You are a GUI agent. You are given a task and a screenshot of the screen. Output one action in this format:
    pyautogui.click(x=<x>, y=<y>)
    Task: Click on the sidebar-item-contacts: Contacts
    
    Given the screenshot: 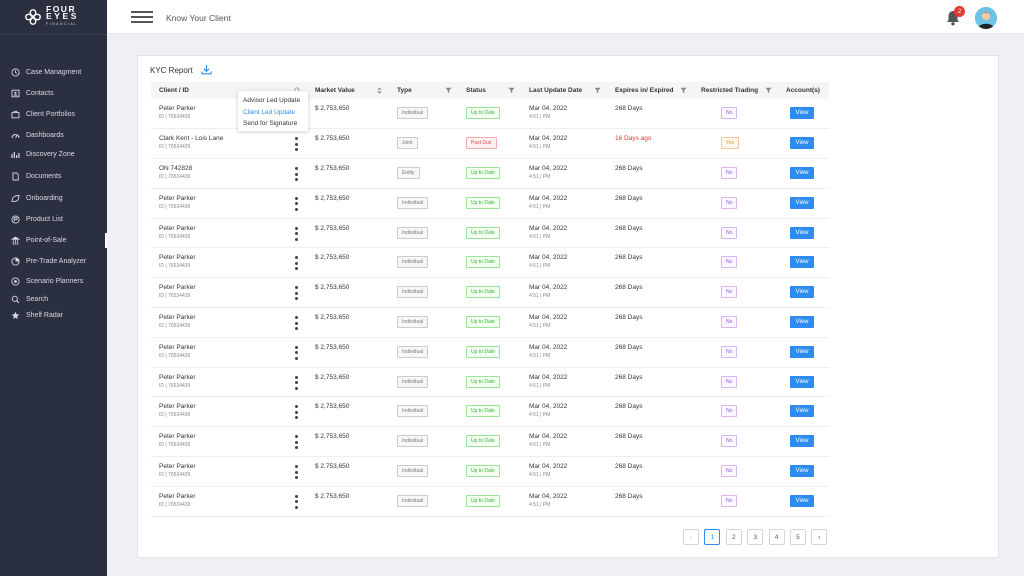 What is the action you would take?
    pyautogui.click(x=53, y=93)
    